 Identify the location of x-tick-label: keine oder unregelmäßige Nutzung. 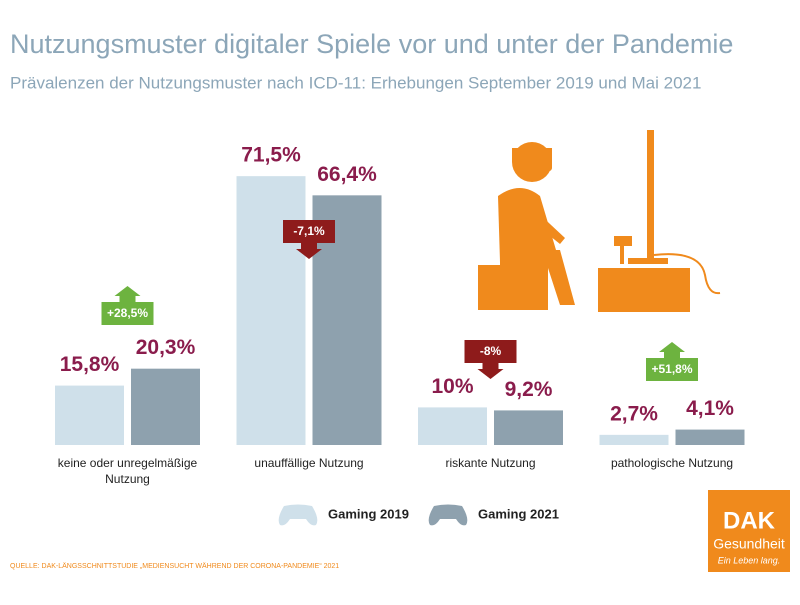
(127, 471).